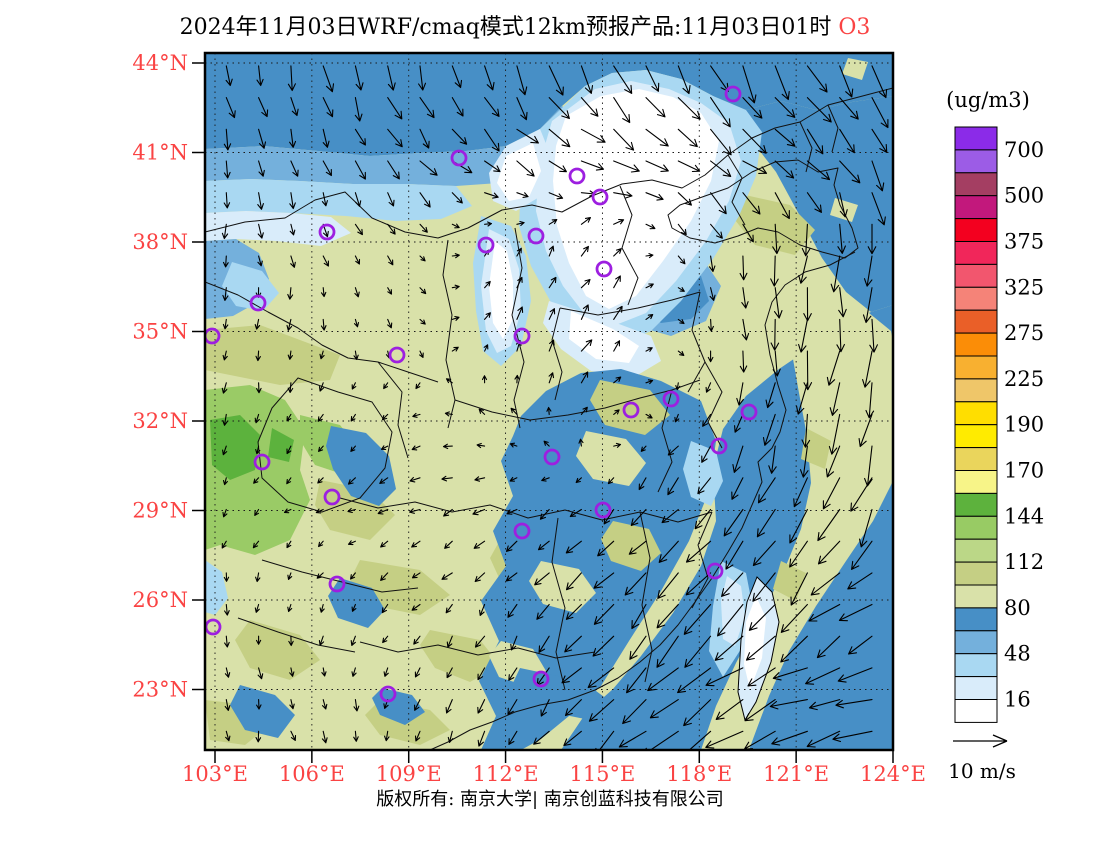 The image size is (1100, 850). What do you see at coordinates (160, 152) in the screenshot?
I see `lat-label: 41°N` at bounding box center [160, 152].